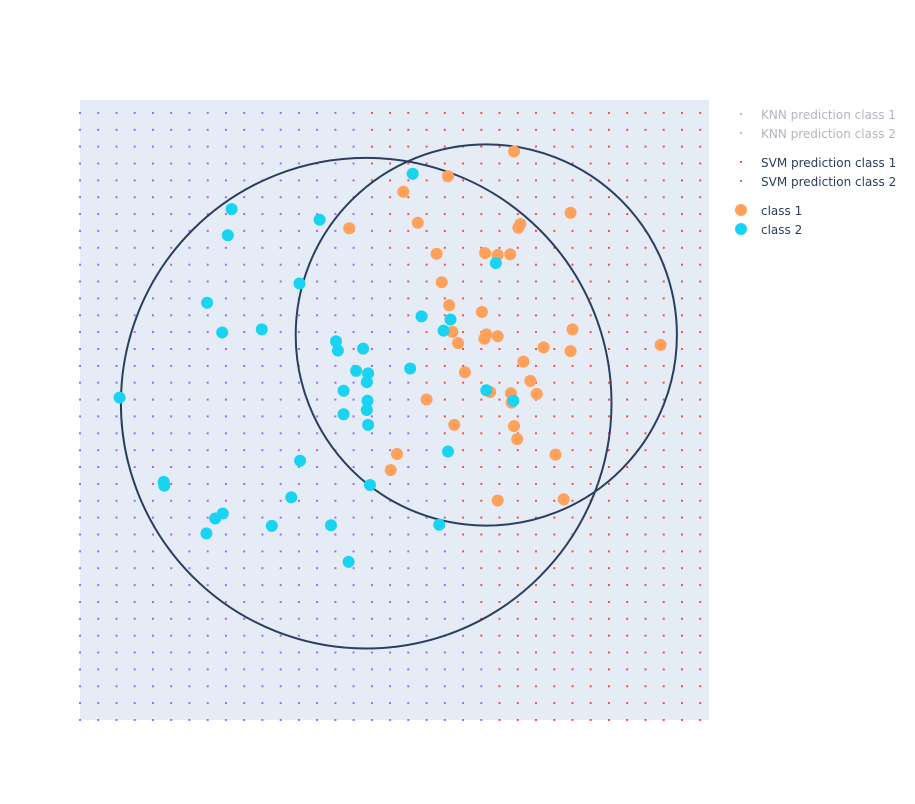 This screenshot has width=915, height=804. Describe the element at coordinates (818, 182) in the screenshot. I see `legend-item-svm-class-2: SVM prediction class 2` at that location.